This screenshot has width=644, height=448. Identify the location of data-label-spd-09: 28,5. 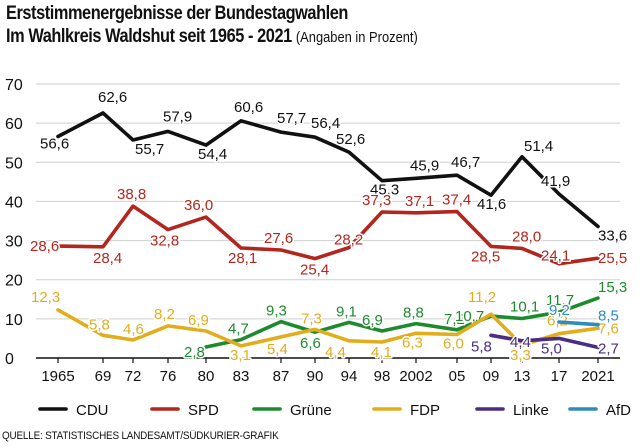
(485, 256).